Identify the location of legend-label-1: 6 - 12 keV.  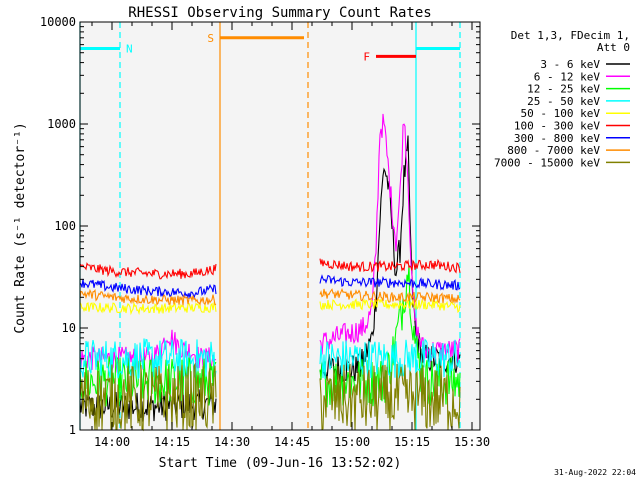
(567, 76).